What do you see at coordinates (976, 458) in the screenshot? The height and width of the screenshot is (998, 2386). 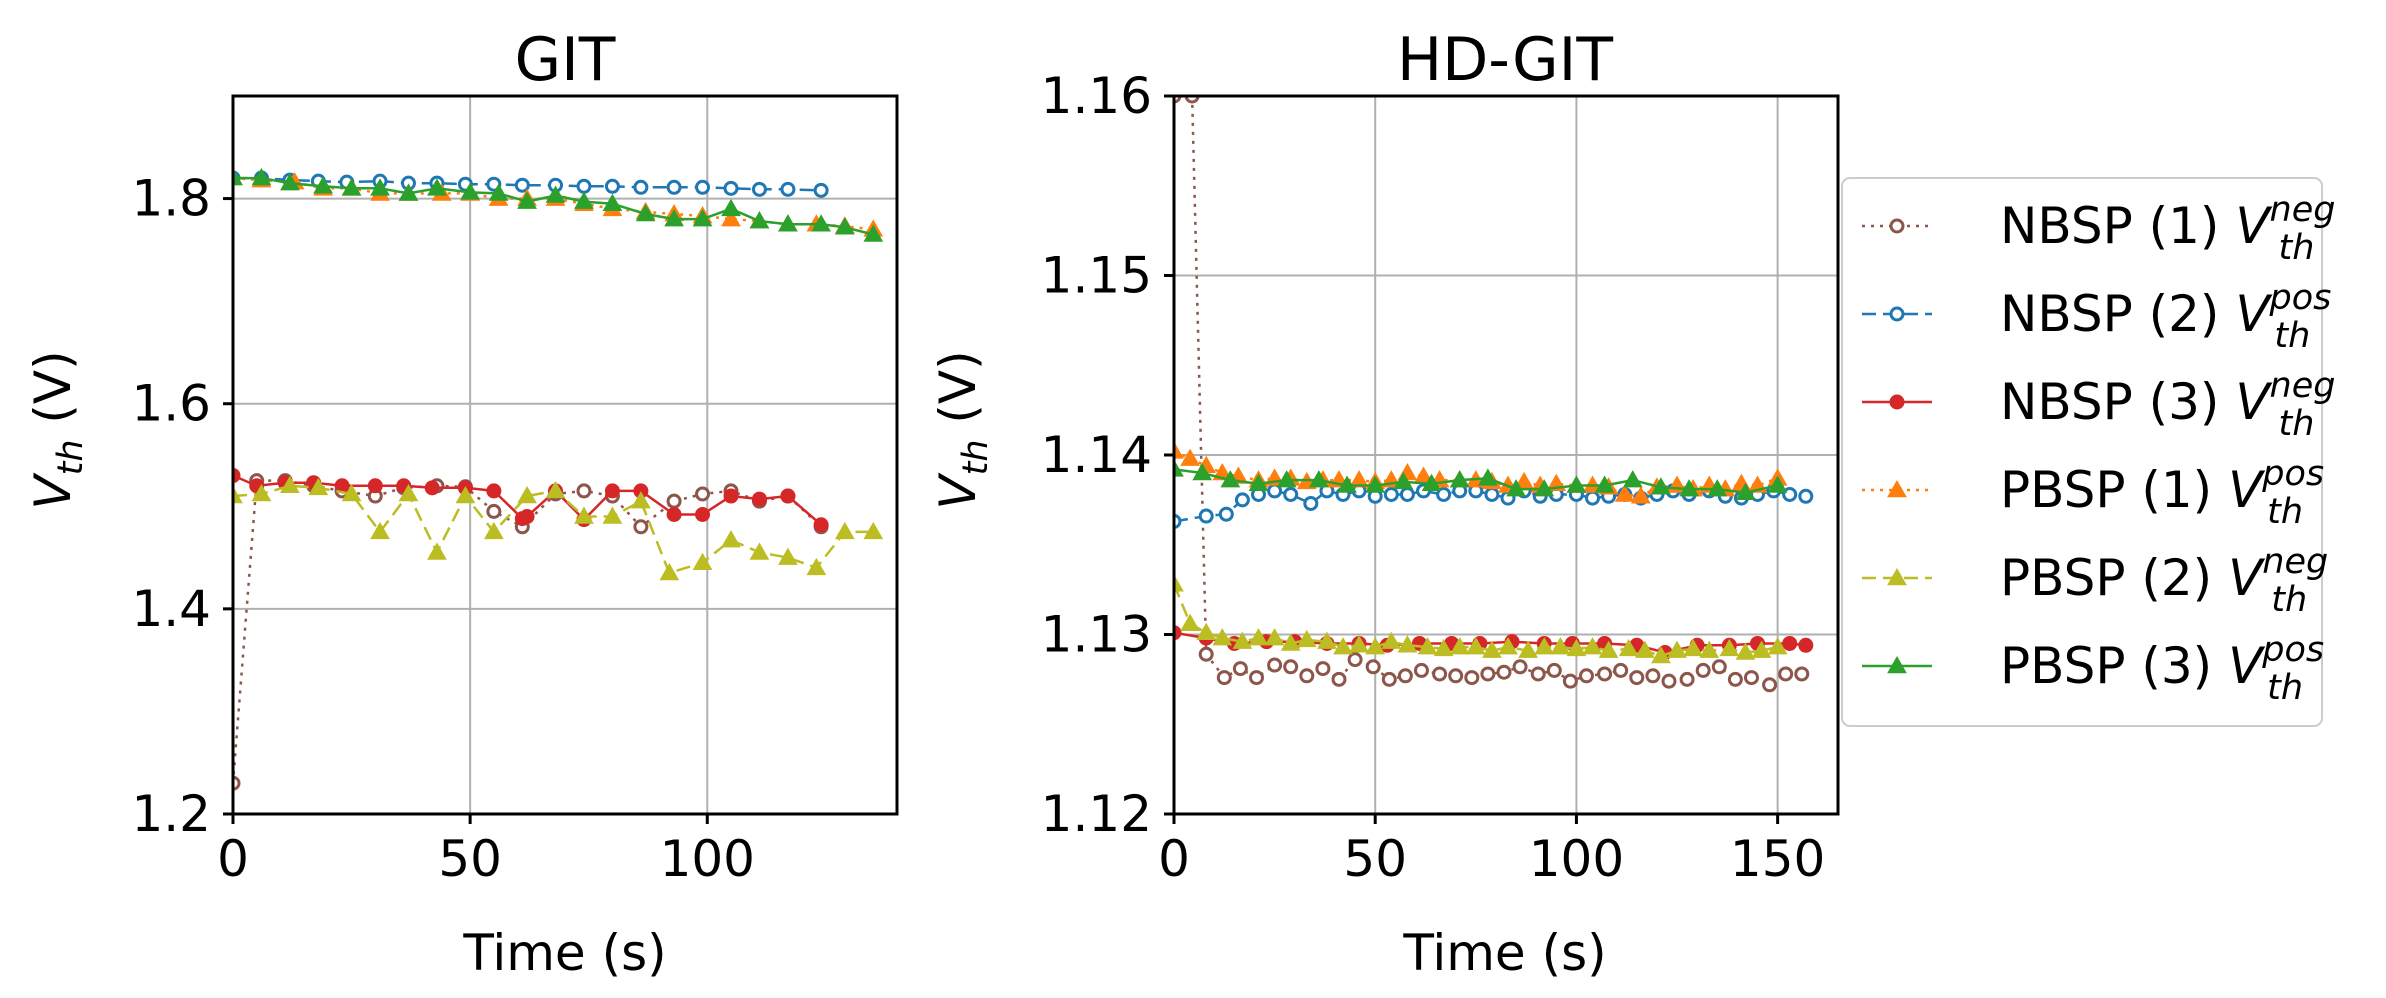 I see `hd-git-y-axis-label-subscript: th` at bounding box center [976, 458].